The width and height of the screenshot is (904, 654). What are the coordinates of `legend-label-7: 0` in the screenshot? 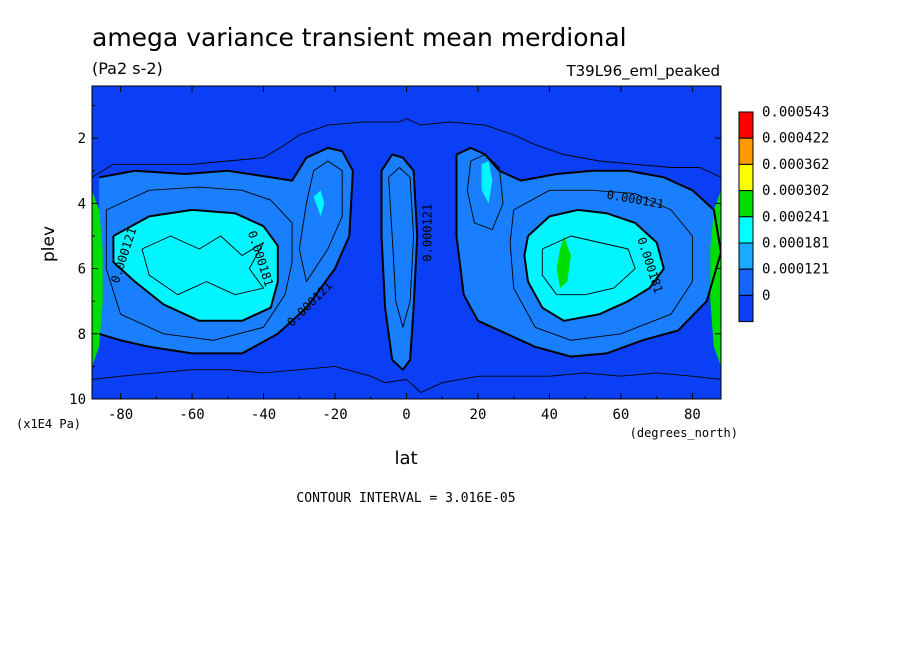 It's located at (766, 296).